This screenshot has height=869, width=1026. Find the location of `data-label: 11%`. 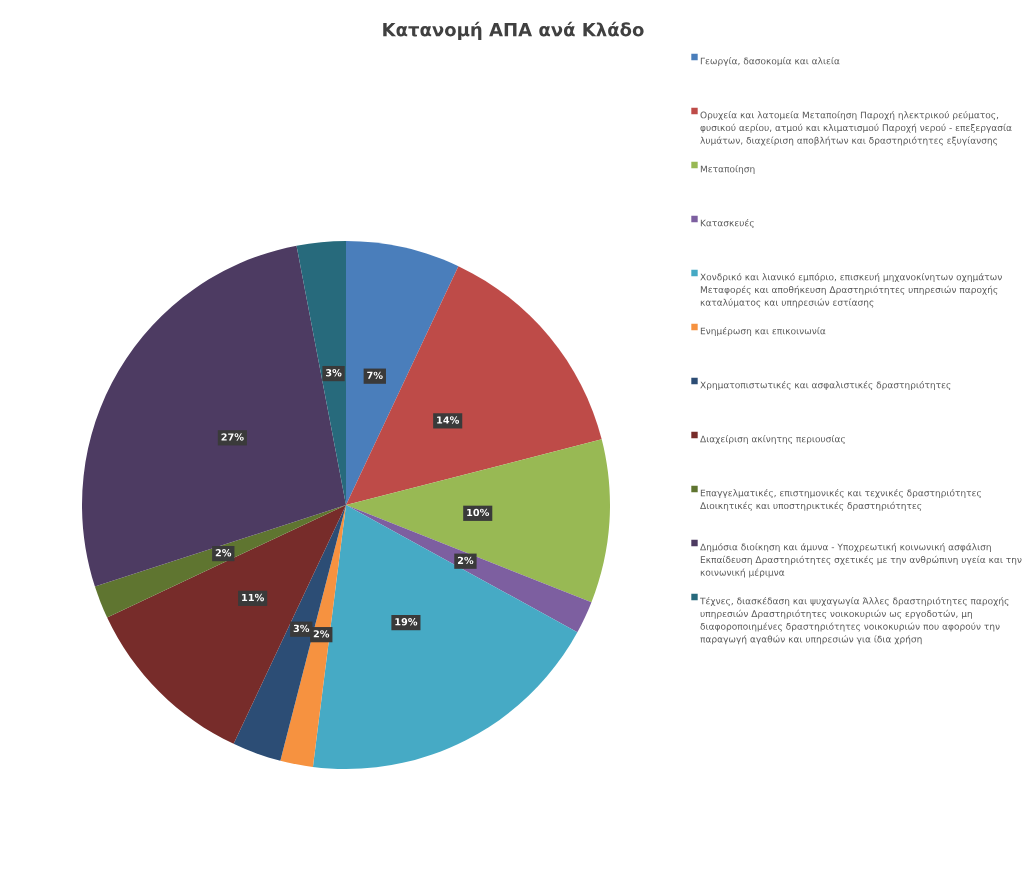

data-label: 11% is located at coordinates (253, 597).